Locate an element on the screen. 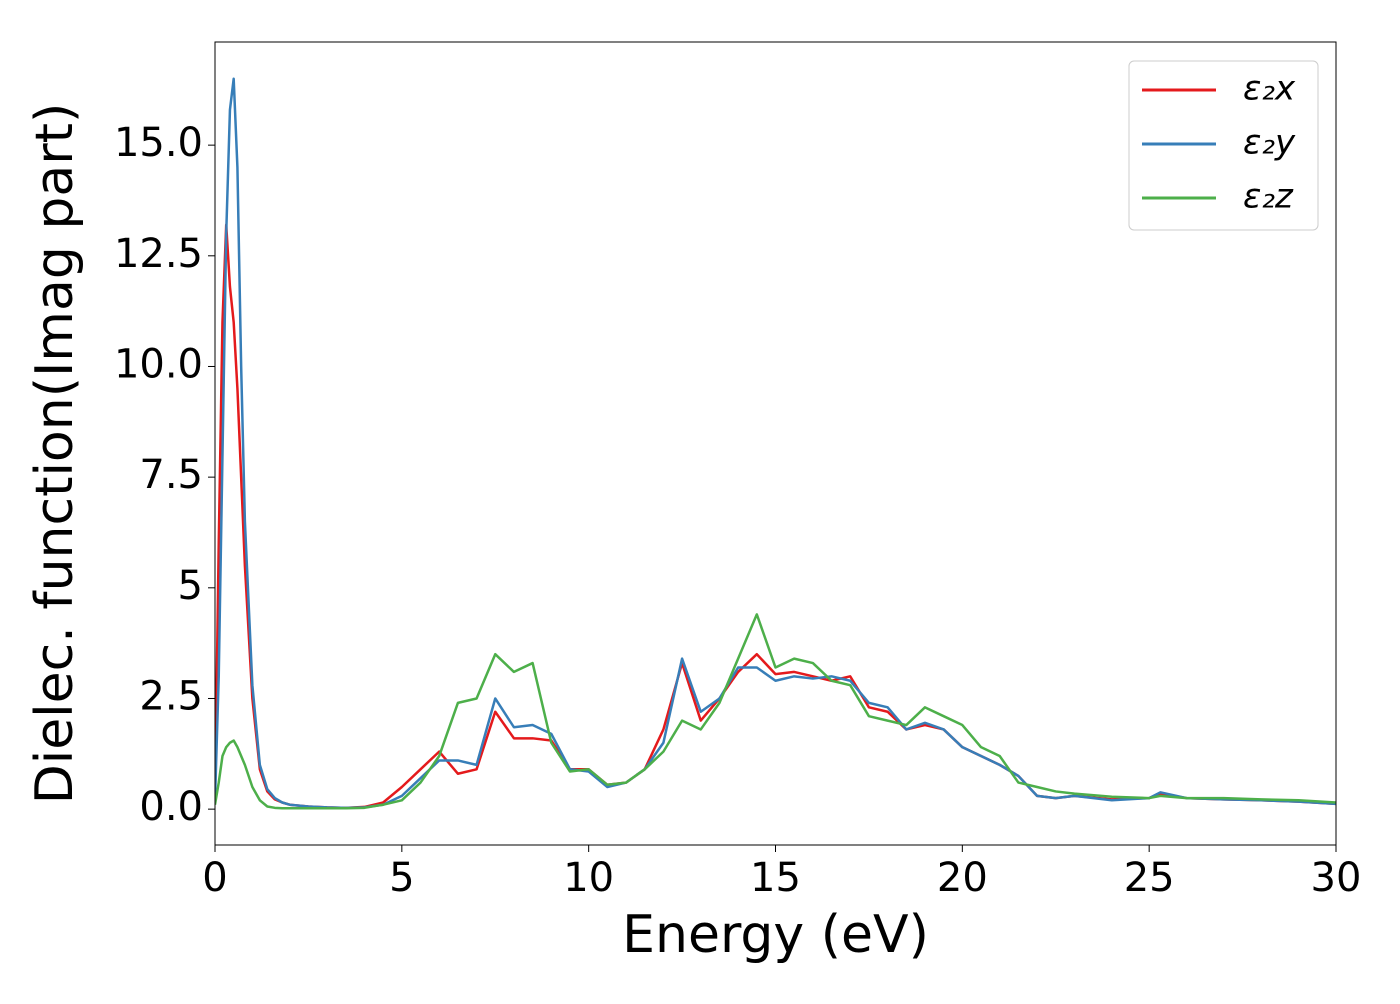 The width and height of the screenshot is (1400, 1004). y-tick-label: 10.0 is located at coordinates (158, 364).